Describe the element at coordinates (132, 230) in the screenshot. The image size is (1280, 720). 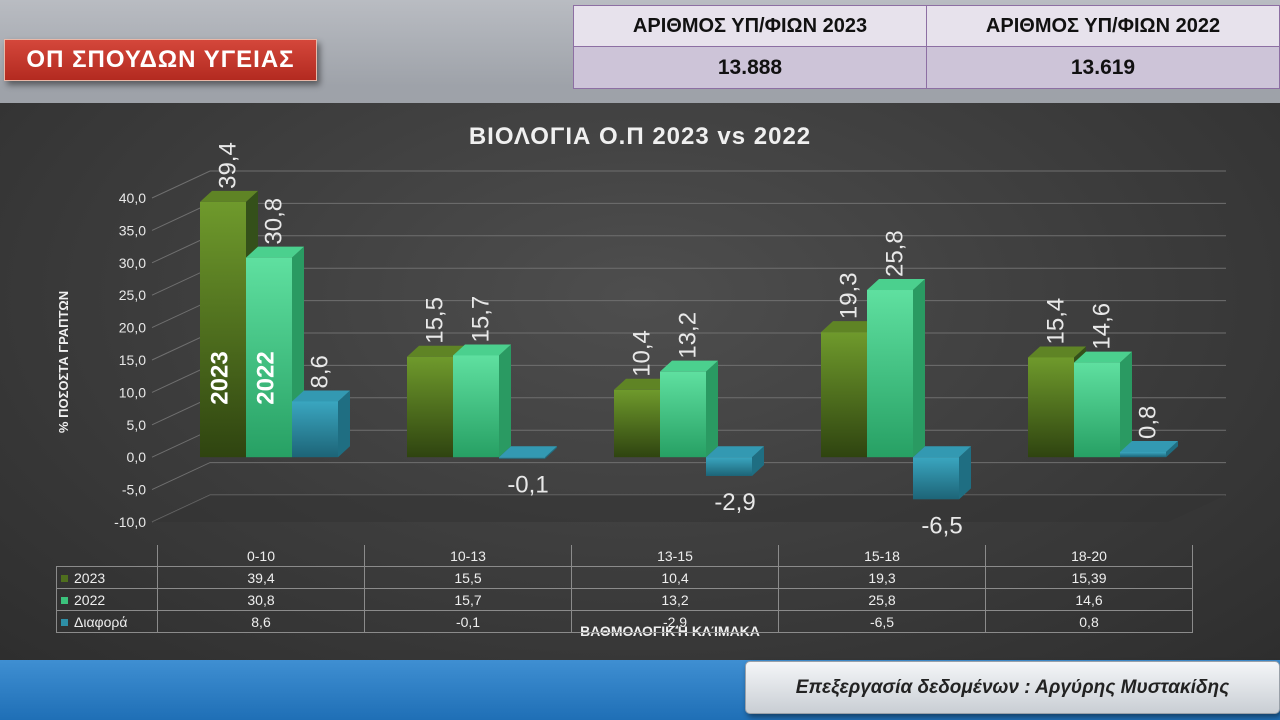
I see `y-tick-label: 35,0` at that location.